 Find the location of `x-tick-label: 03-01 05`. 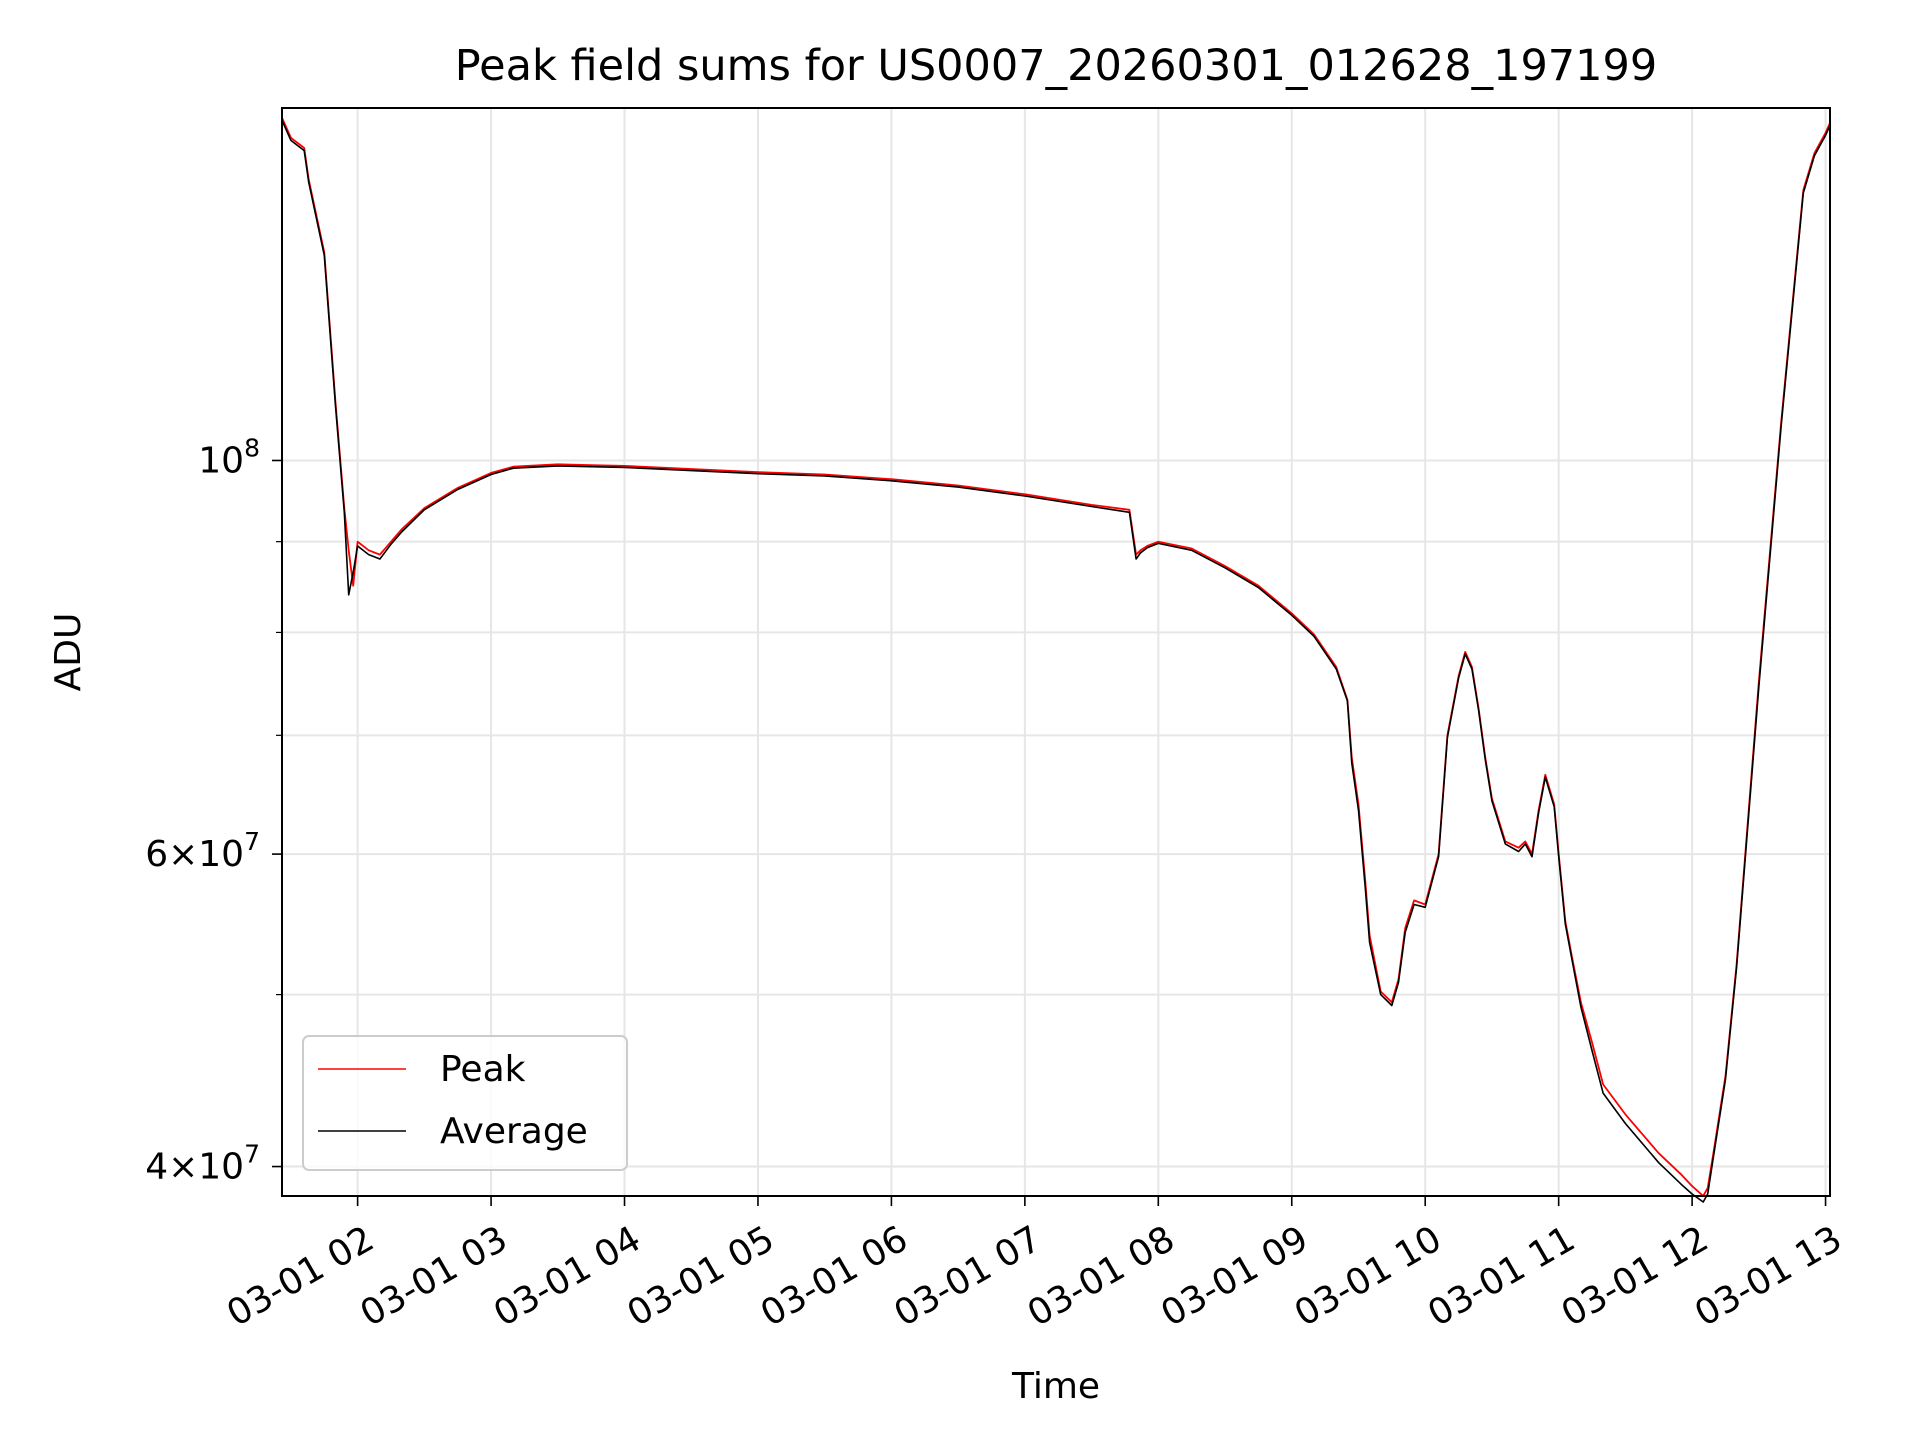

x-tick-label: 03-01 05 is located at coordinates (701, 1276).